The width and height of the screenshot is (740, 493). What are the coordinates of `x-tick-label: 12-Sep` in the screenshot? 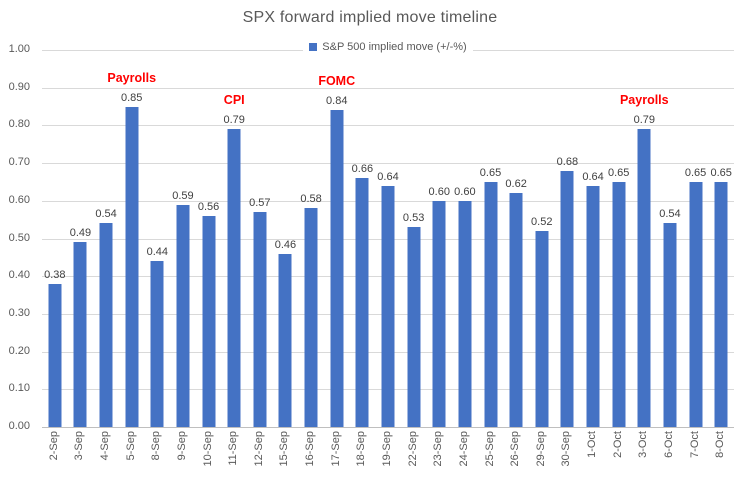 It's located at (258, 449).